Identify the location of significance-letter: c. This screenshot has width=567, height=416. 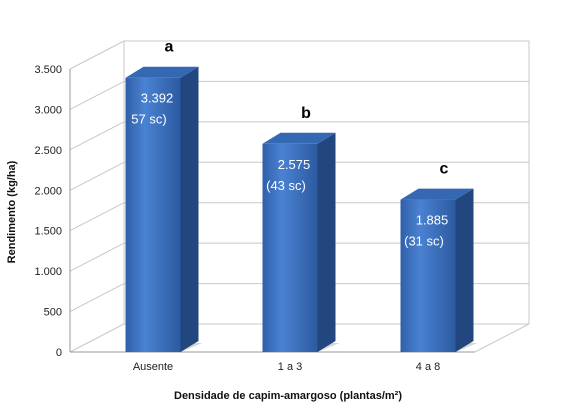
(444, 169).